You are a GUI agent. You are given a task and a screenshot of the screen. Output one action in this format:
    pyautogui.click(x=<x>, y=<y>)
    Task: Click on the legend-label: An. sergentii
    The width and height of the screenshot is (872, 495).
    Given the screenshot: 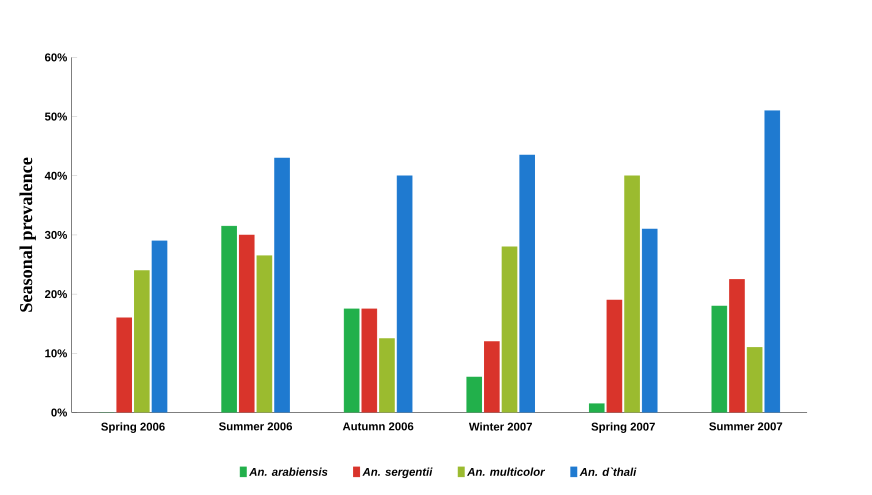 What is the action you would take?
    pyautogui.click(x=397, y=473)
    